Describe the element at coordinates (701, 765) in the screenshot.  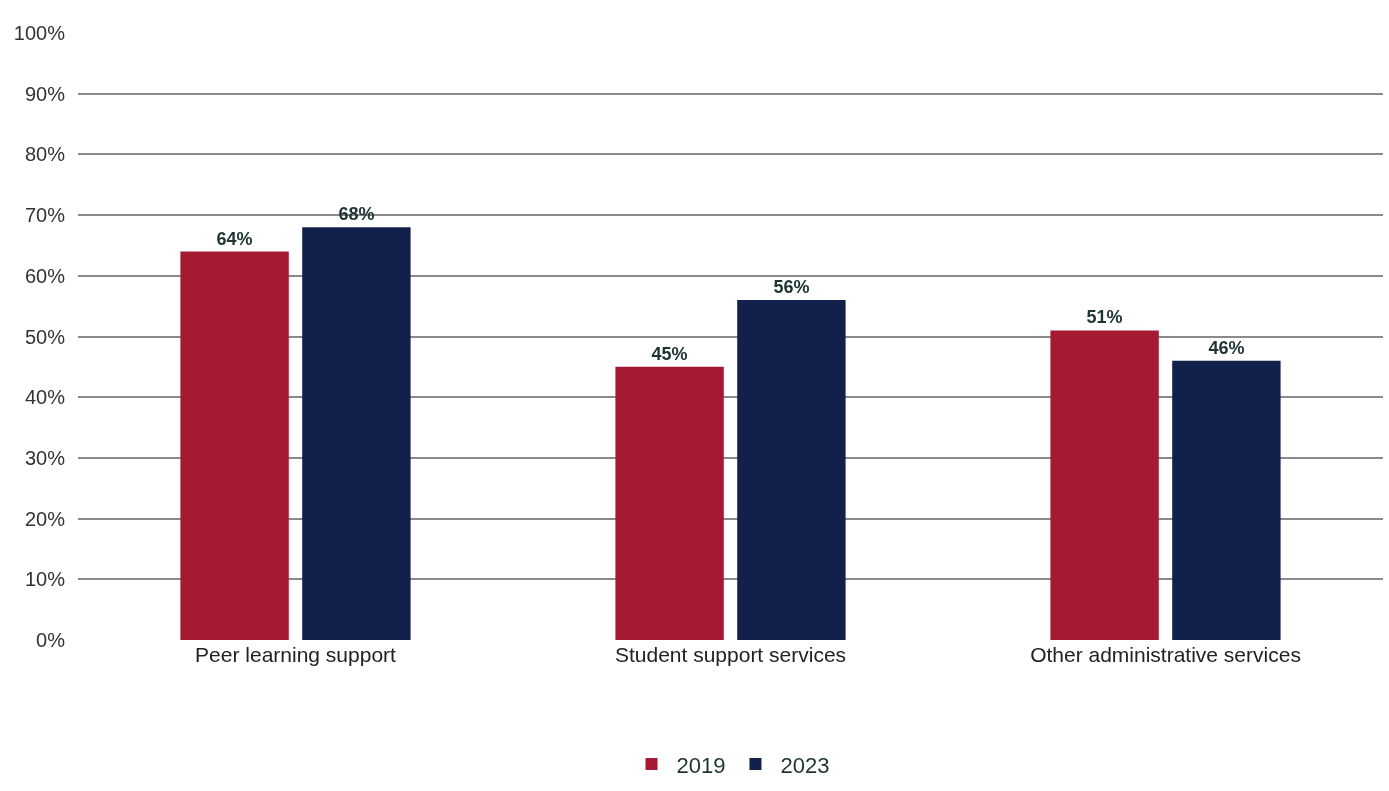
I see `legend-label: 2019` at that location.